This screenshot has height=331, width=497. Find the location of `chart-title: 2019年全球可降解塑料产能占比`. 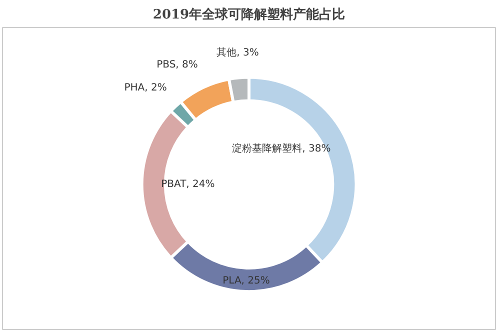

chart-title: 2019年全球可降解塑料产能占比 is located at coordinates (249, 14).